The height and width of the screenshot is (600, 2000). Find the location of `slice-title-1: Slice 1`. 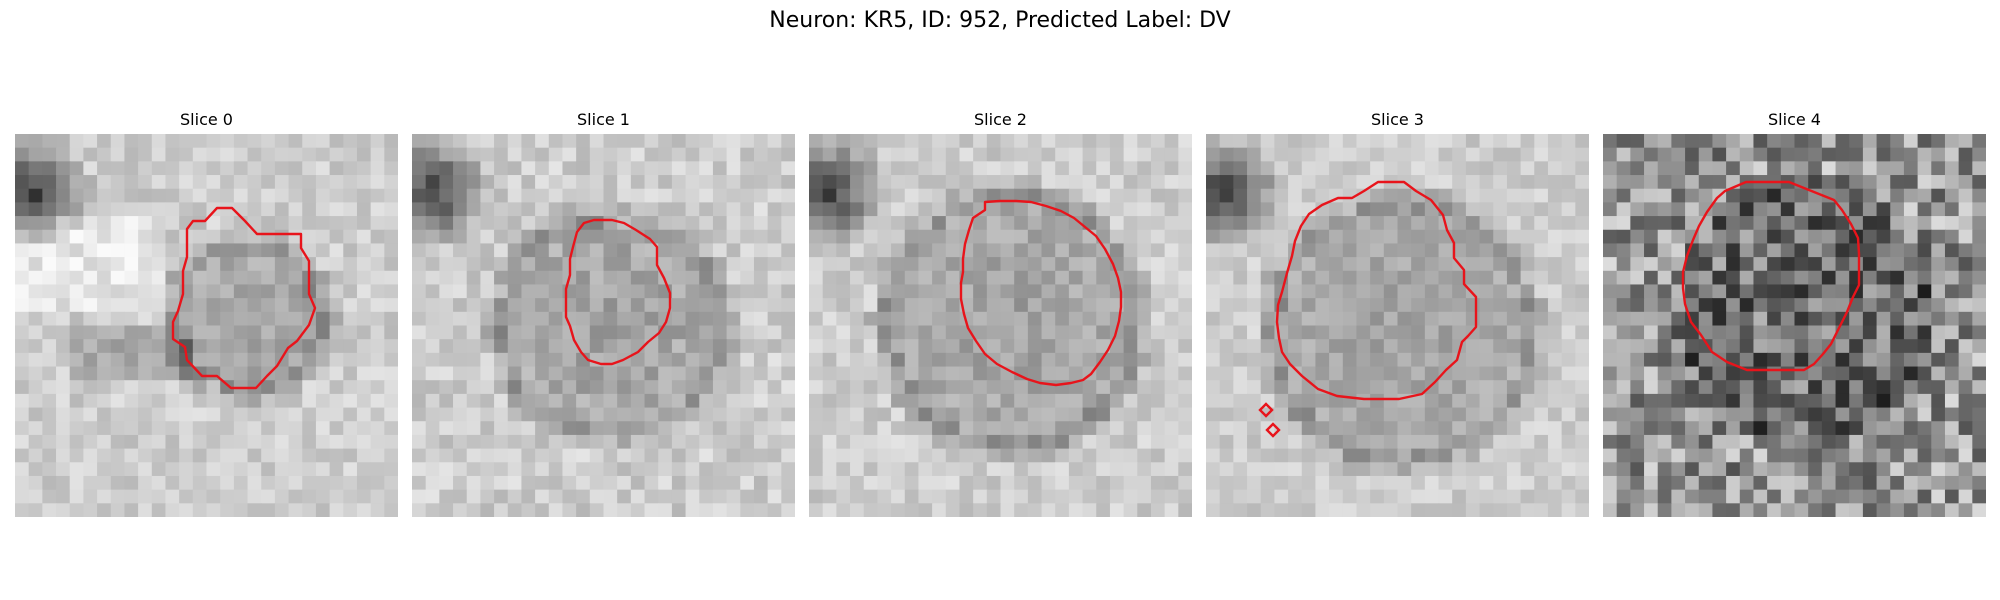

slice-title-1: Slice 1 is located at coordinates (603, 119).